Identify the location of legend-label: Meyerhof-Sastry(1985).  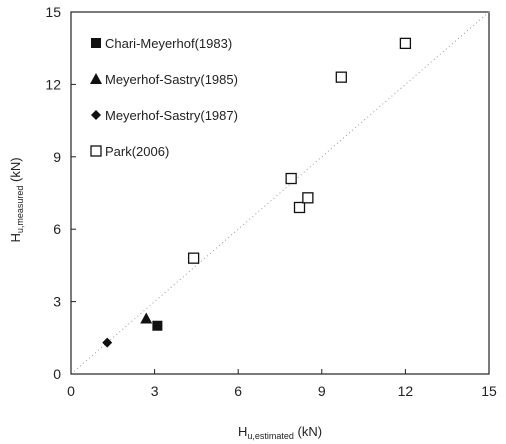
(171, 79).